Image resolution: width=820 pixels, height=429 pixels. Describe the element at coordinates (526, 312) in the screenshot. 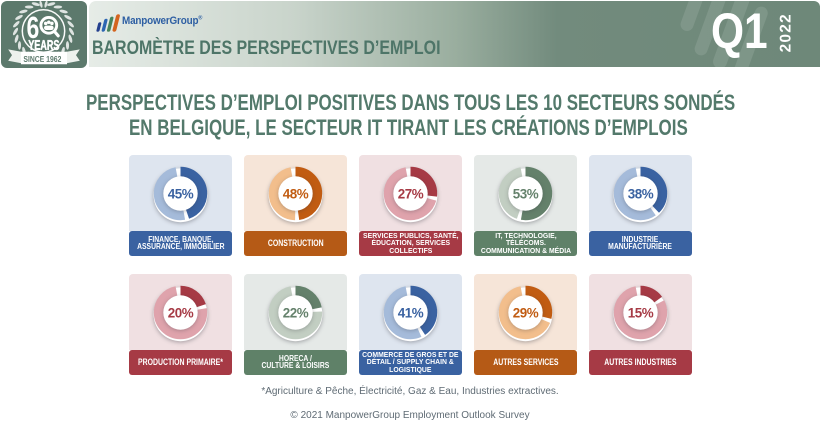

I see `svg-text: 29%` at that location.